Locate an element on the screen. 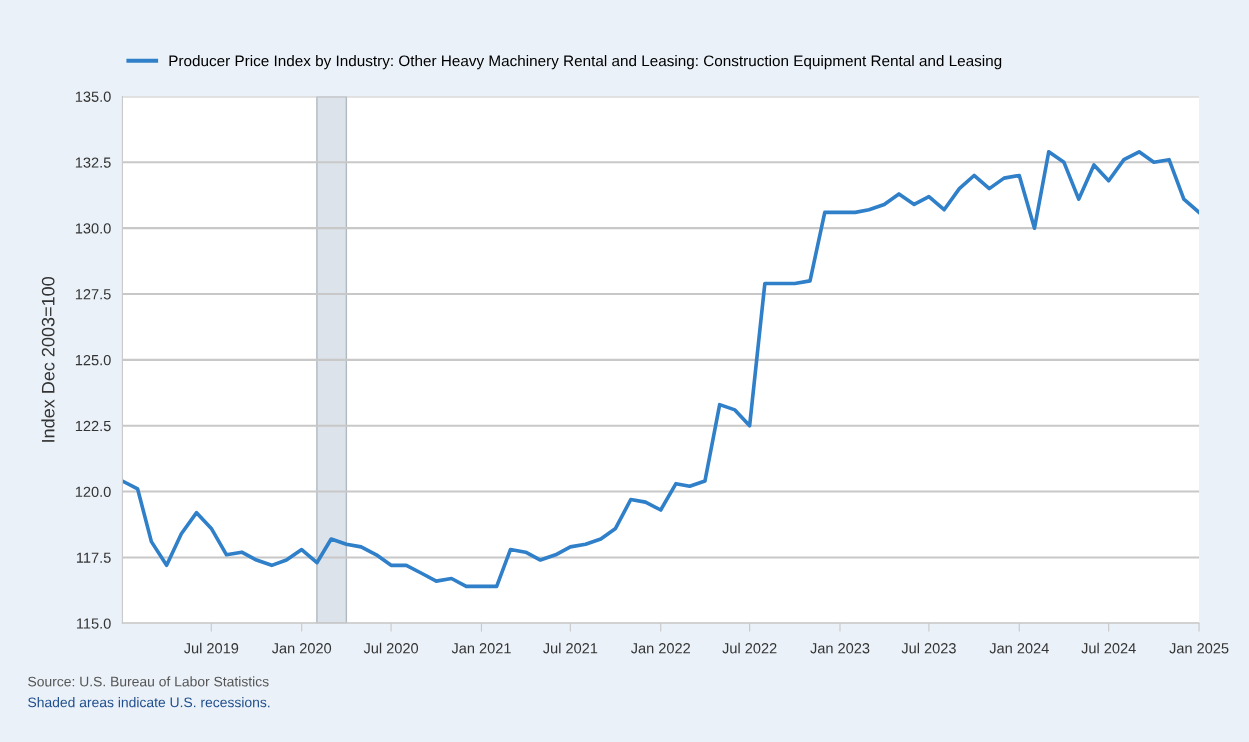  y-tick-label: 125.0 is located at coordinates (93, 360).